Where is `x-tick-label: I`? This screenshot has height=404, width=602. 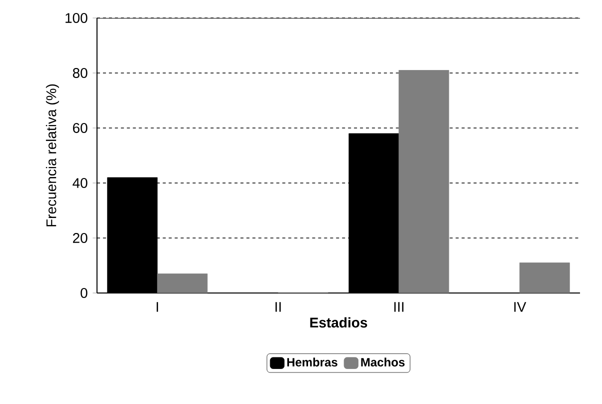
x-tick-label: I is located at coordinates (157, 307).